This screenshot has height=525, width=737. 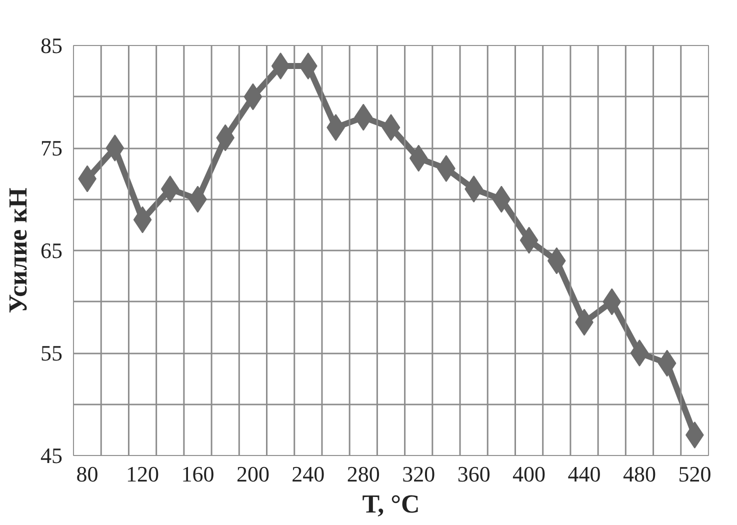 What do you see at coordinates (51, 148) in the screenshot?
I see `y-tick-label: 75` at bounding box center [51, 148].